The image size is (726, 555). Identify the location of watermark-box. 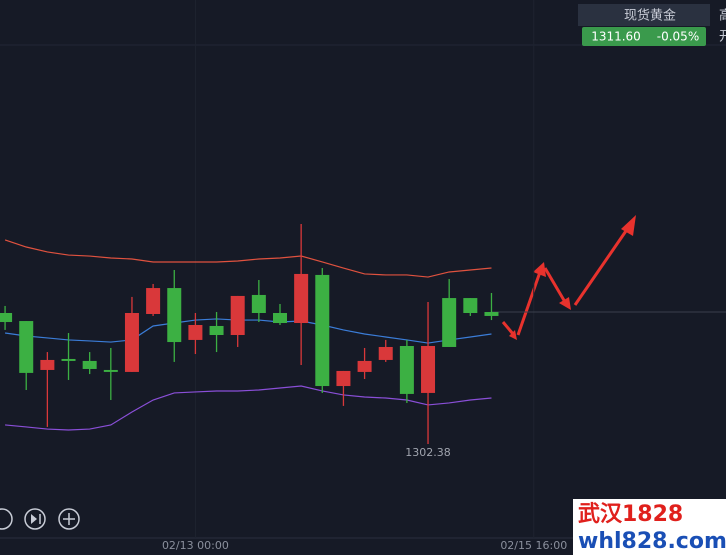
(649, 527).